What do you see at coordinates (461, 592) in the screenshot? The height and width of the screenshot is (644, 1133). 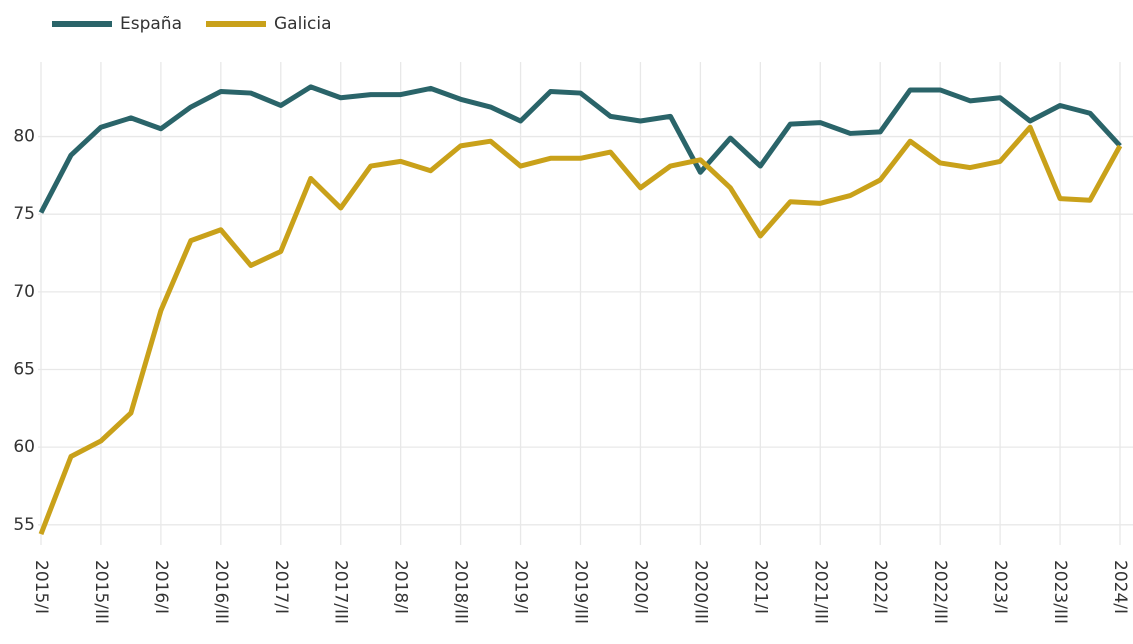 I see `x-tick-label: 2018/III` at bounding box center [461, 592].